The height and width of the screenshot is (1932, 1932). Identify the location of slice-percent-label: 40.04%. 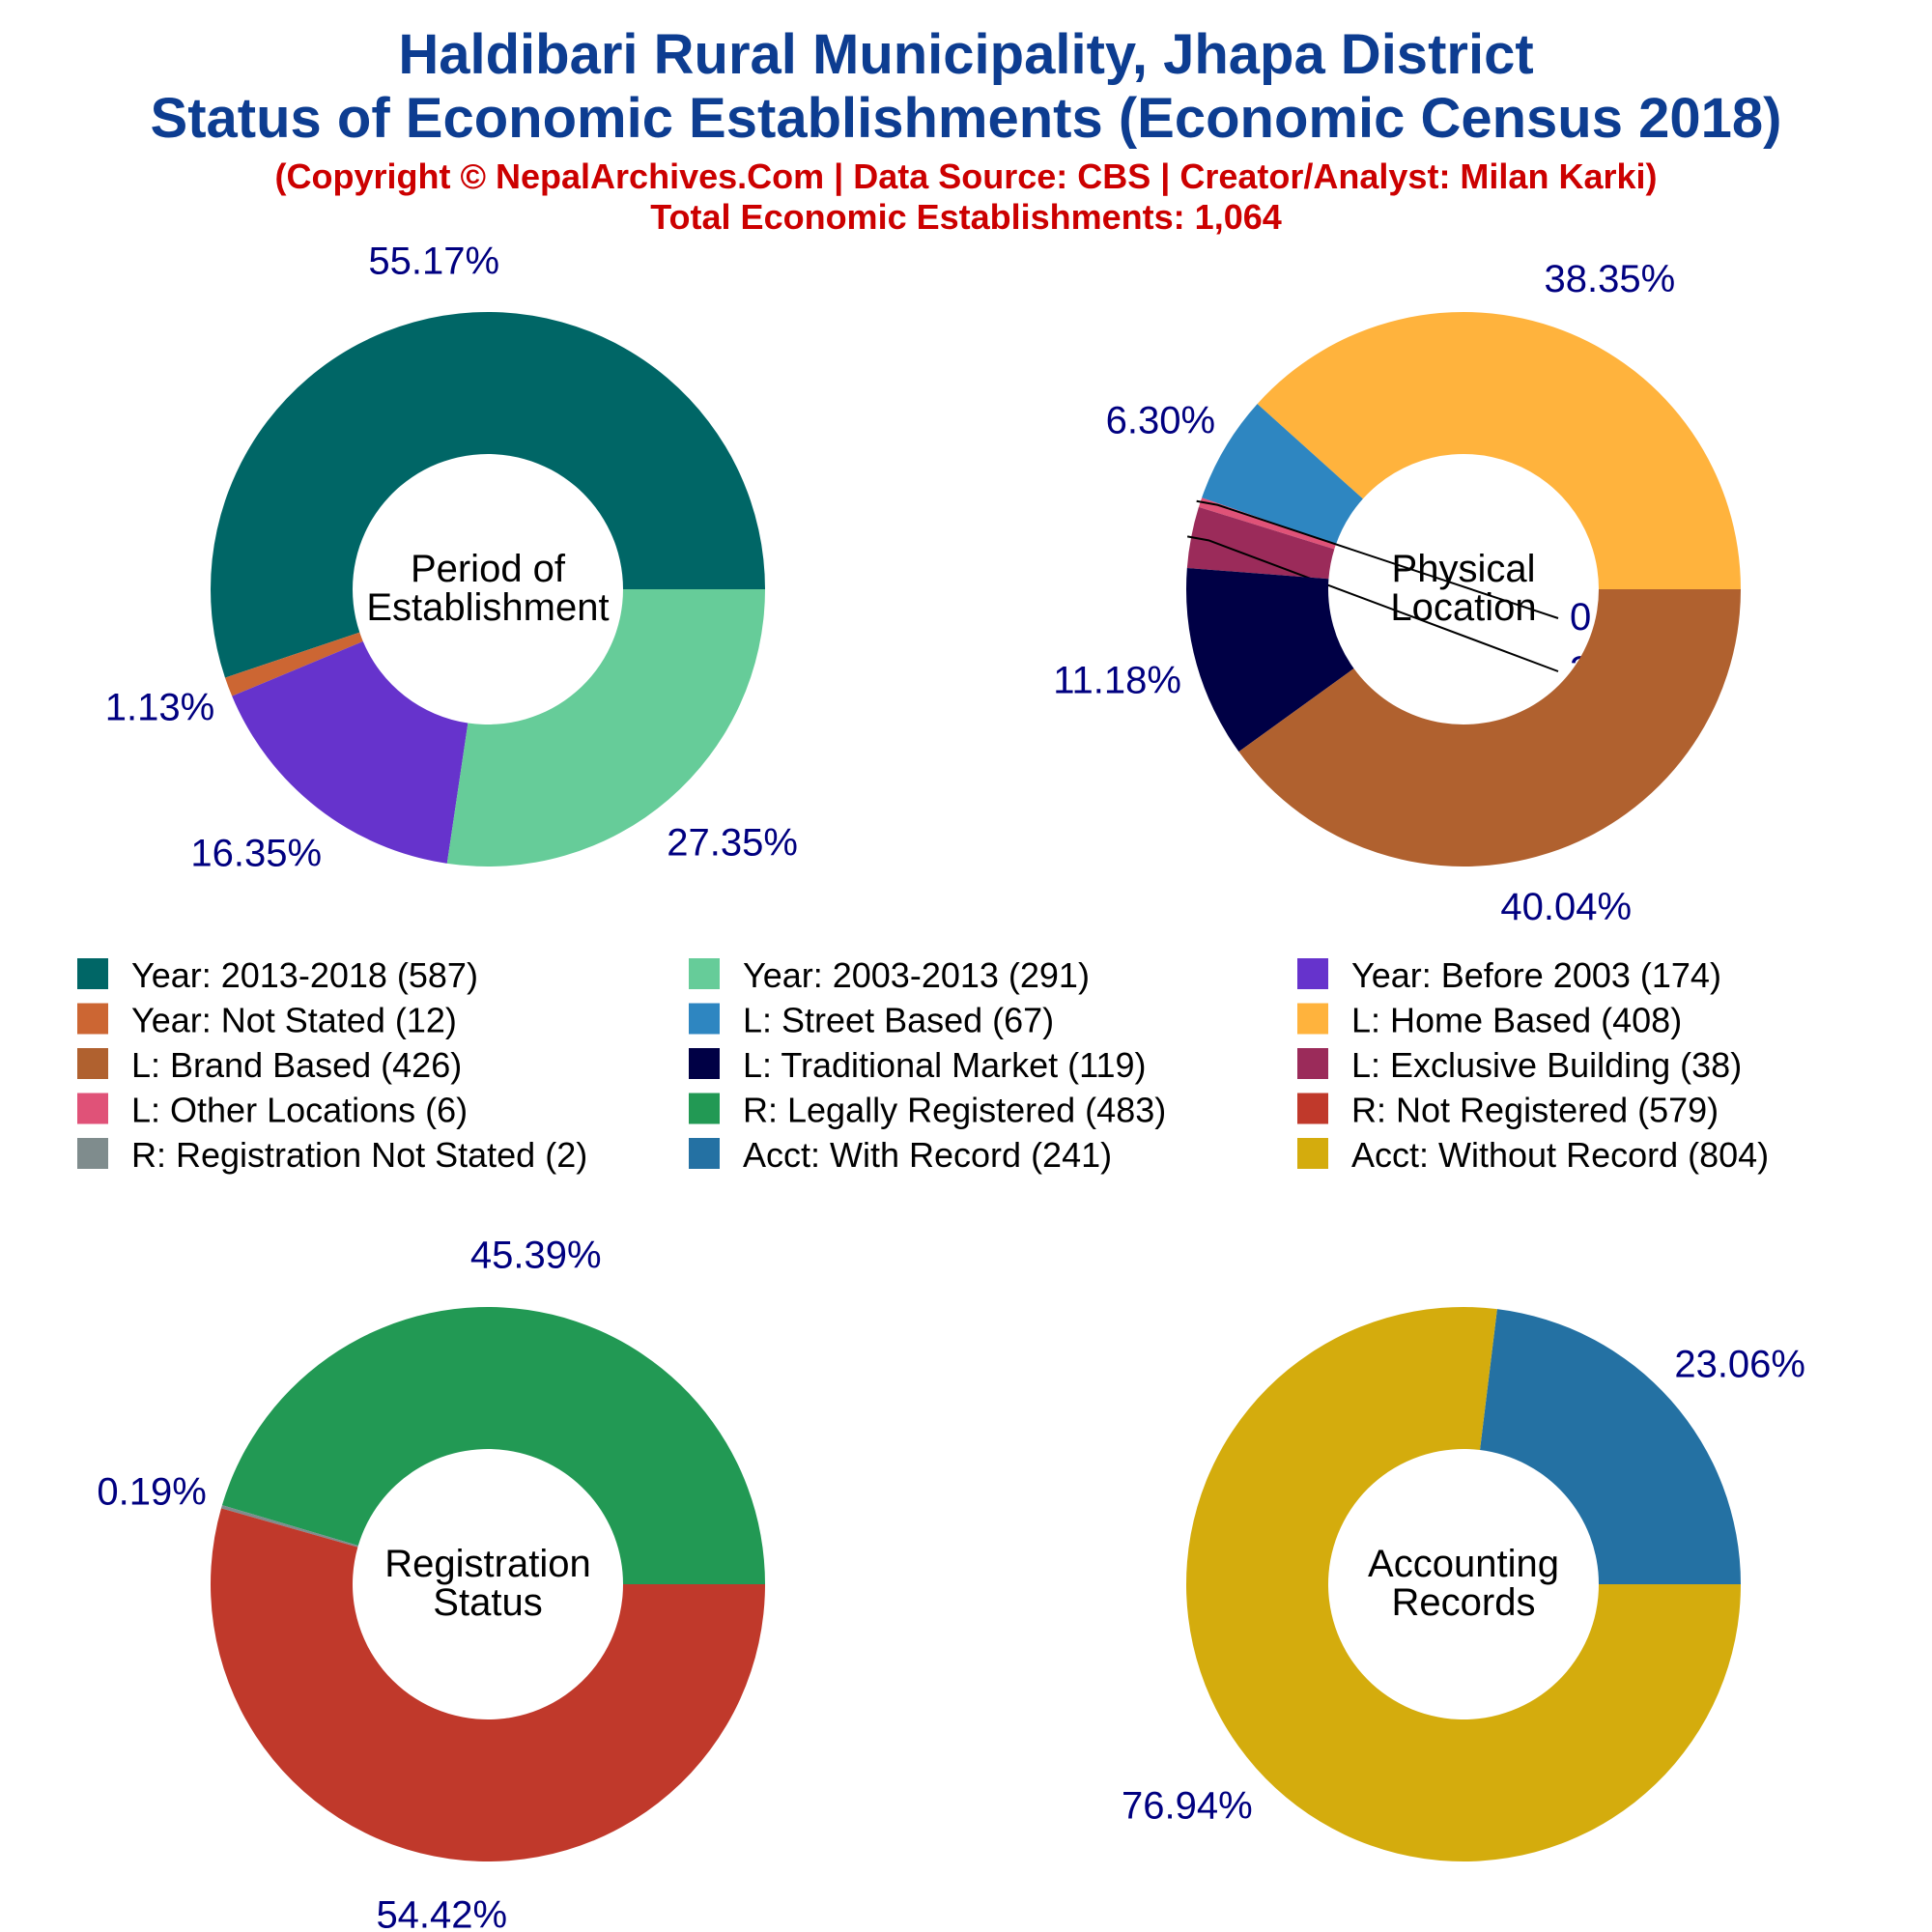
(1566, 907).